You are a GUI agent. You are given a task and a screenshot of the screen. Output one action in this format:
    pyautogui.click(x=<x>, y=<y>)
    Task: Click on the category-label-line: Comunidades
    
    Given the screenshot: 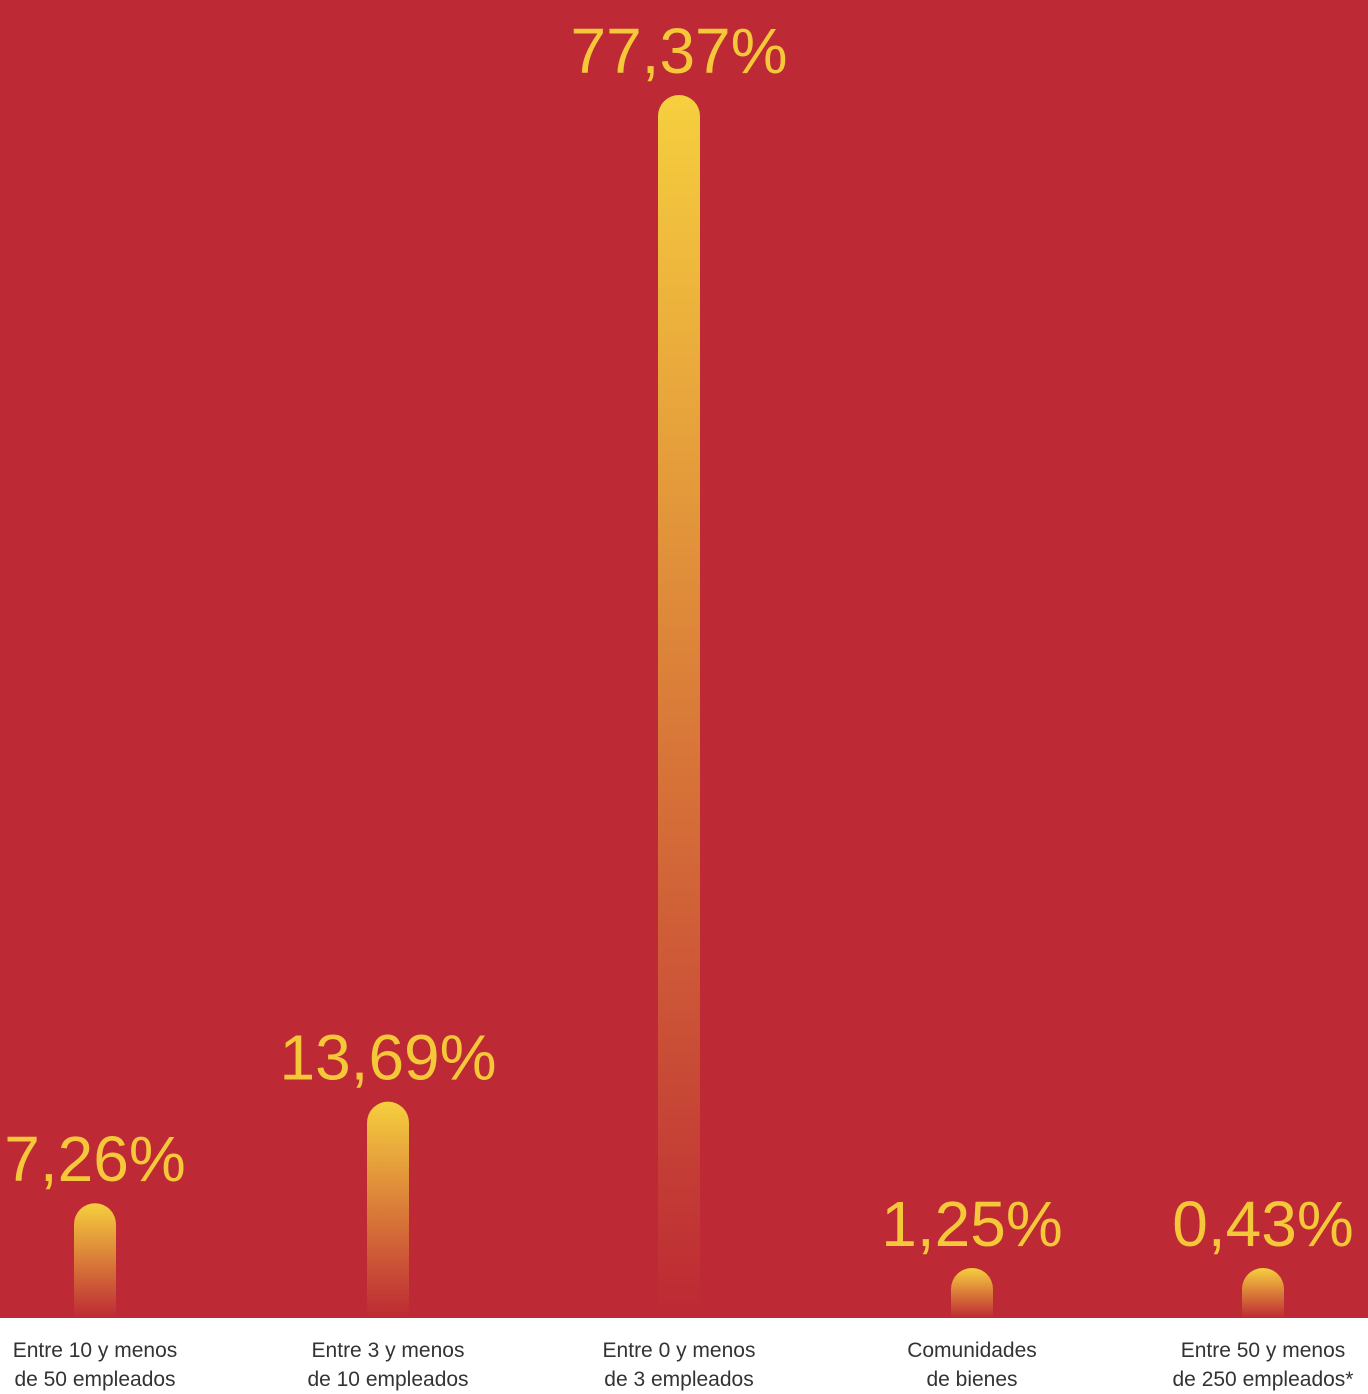 What is the action you would take?
    pyautogui.click(x=972, y=1350)
    